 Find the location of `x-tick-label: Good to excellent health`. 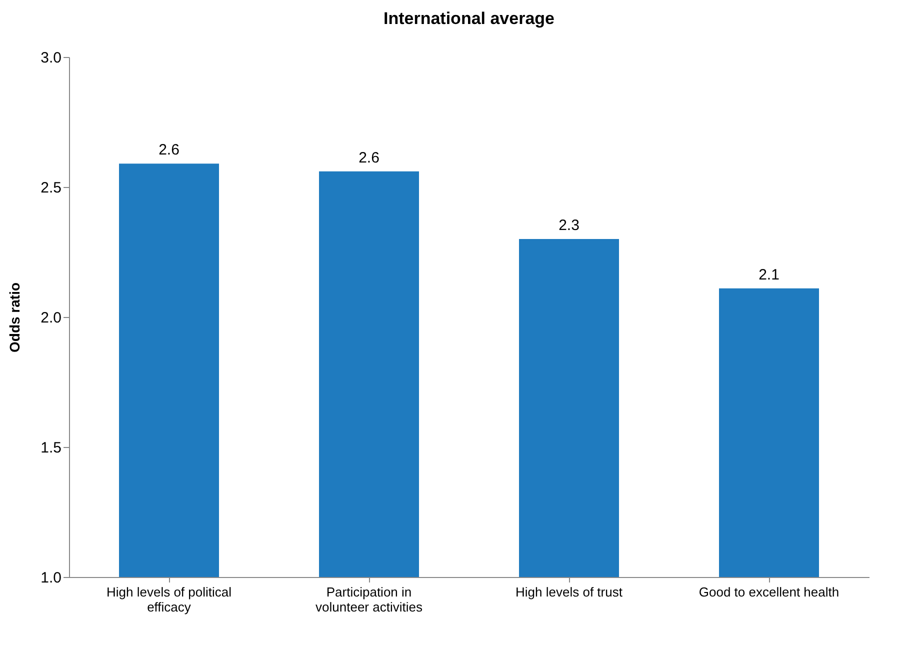

x-tick-label: Good to excellent health is located at coordinates (769, 592).